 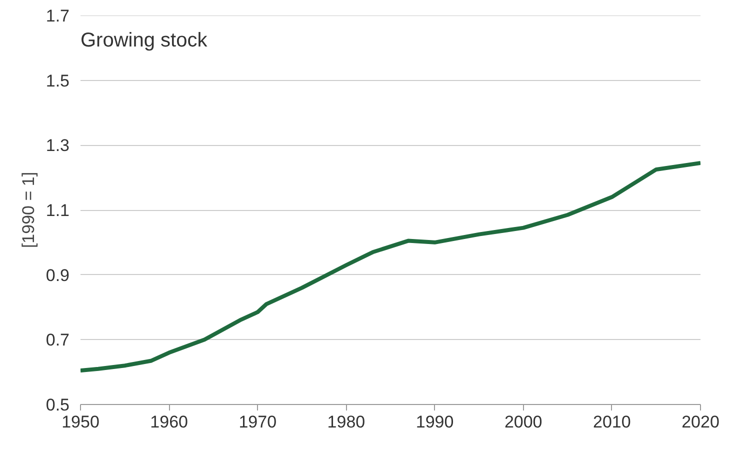 What do you see at coordinates (144, 41) in the screenshot?
I see `text: Growing stock` at bounding box center [144, 41].